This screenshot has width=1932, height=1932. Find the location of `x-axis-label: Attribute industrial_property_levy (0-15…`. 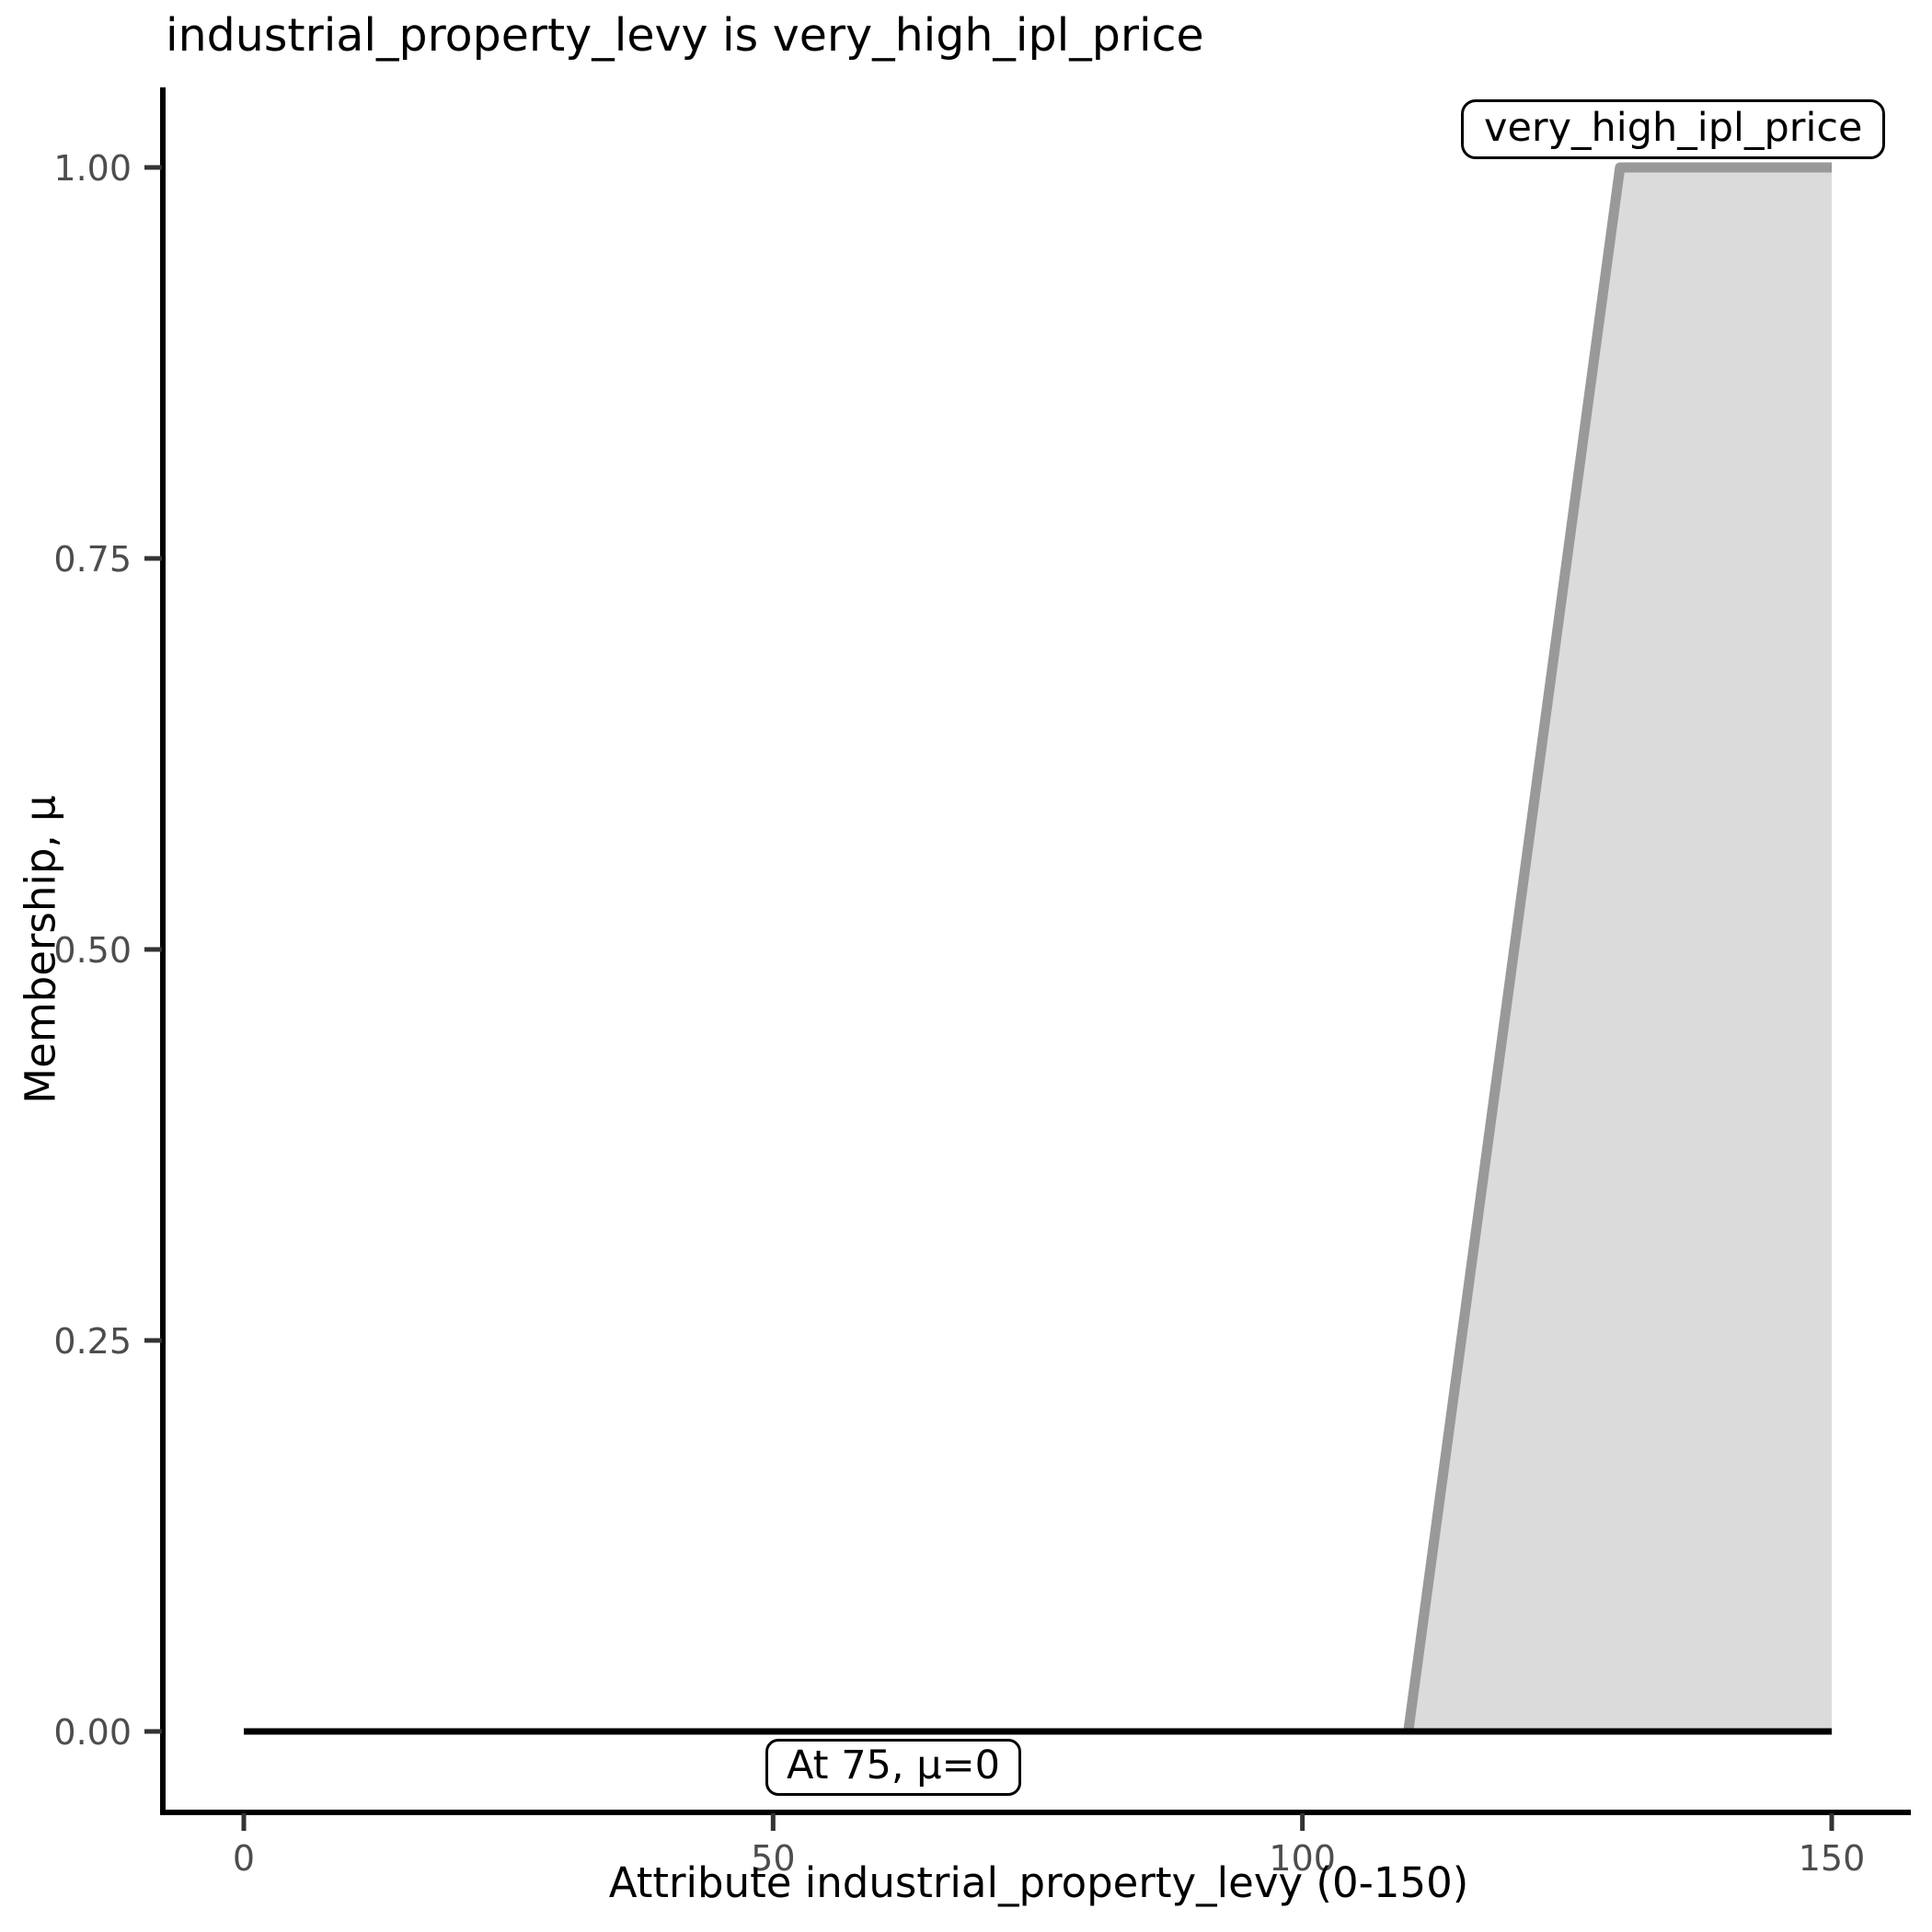

x-axis-label: Attribute industrial_property_levy (0-15… is located at coordinates (1038, 1882).